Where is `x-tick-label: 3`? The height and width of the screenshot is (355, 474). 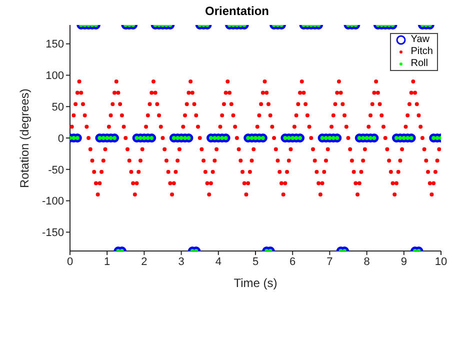 x-tick-label: 3 is located at coordinates (181, 262).